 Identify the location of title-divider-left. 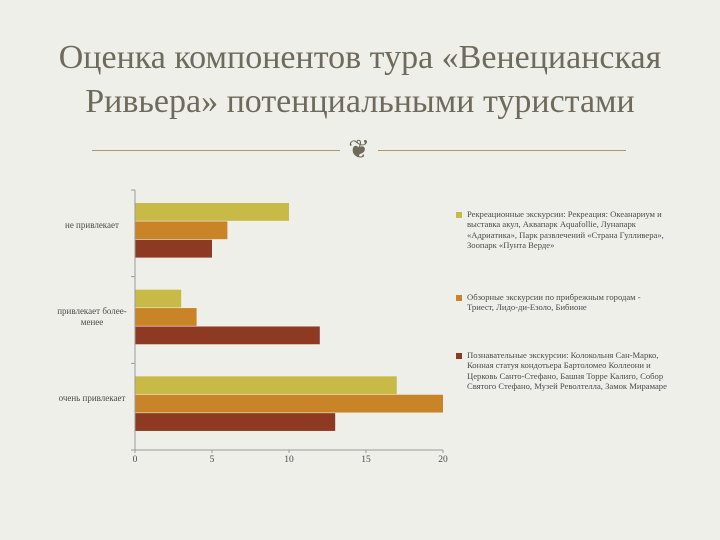
(216, 150).